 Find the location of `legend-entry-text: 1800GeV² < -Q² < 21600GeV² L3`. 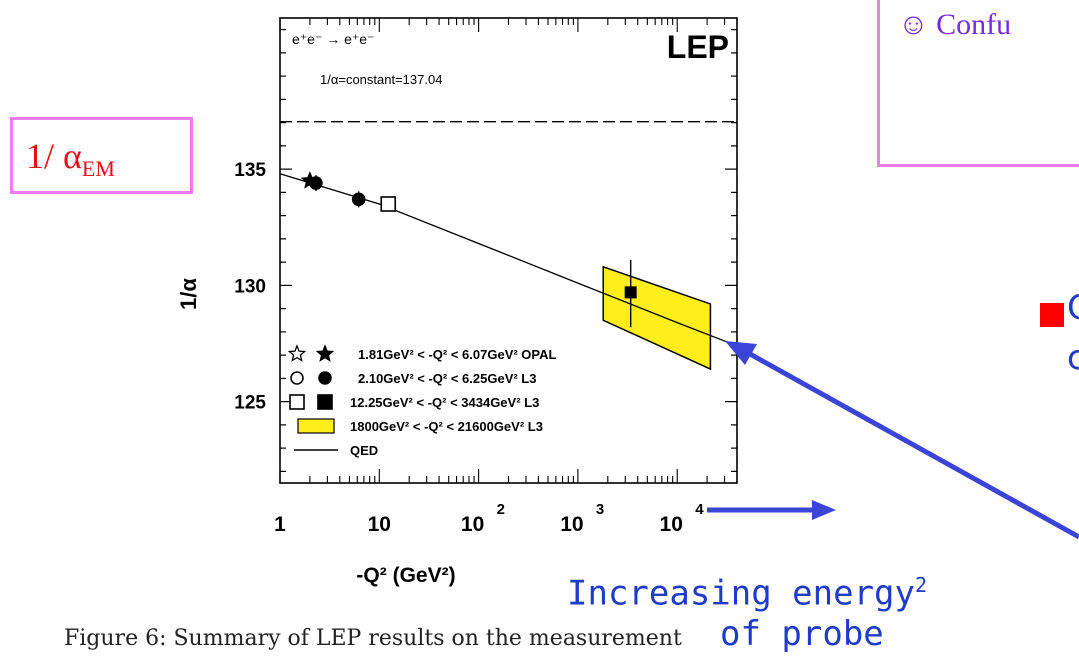

legend-entry-text: 1800GeV² < -Q² < 21600GeV² L3 is located at coordinates (446, 426).